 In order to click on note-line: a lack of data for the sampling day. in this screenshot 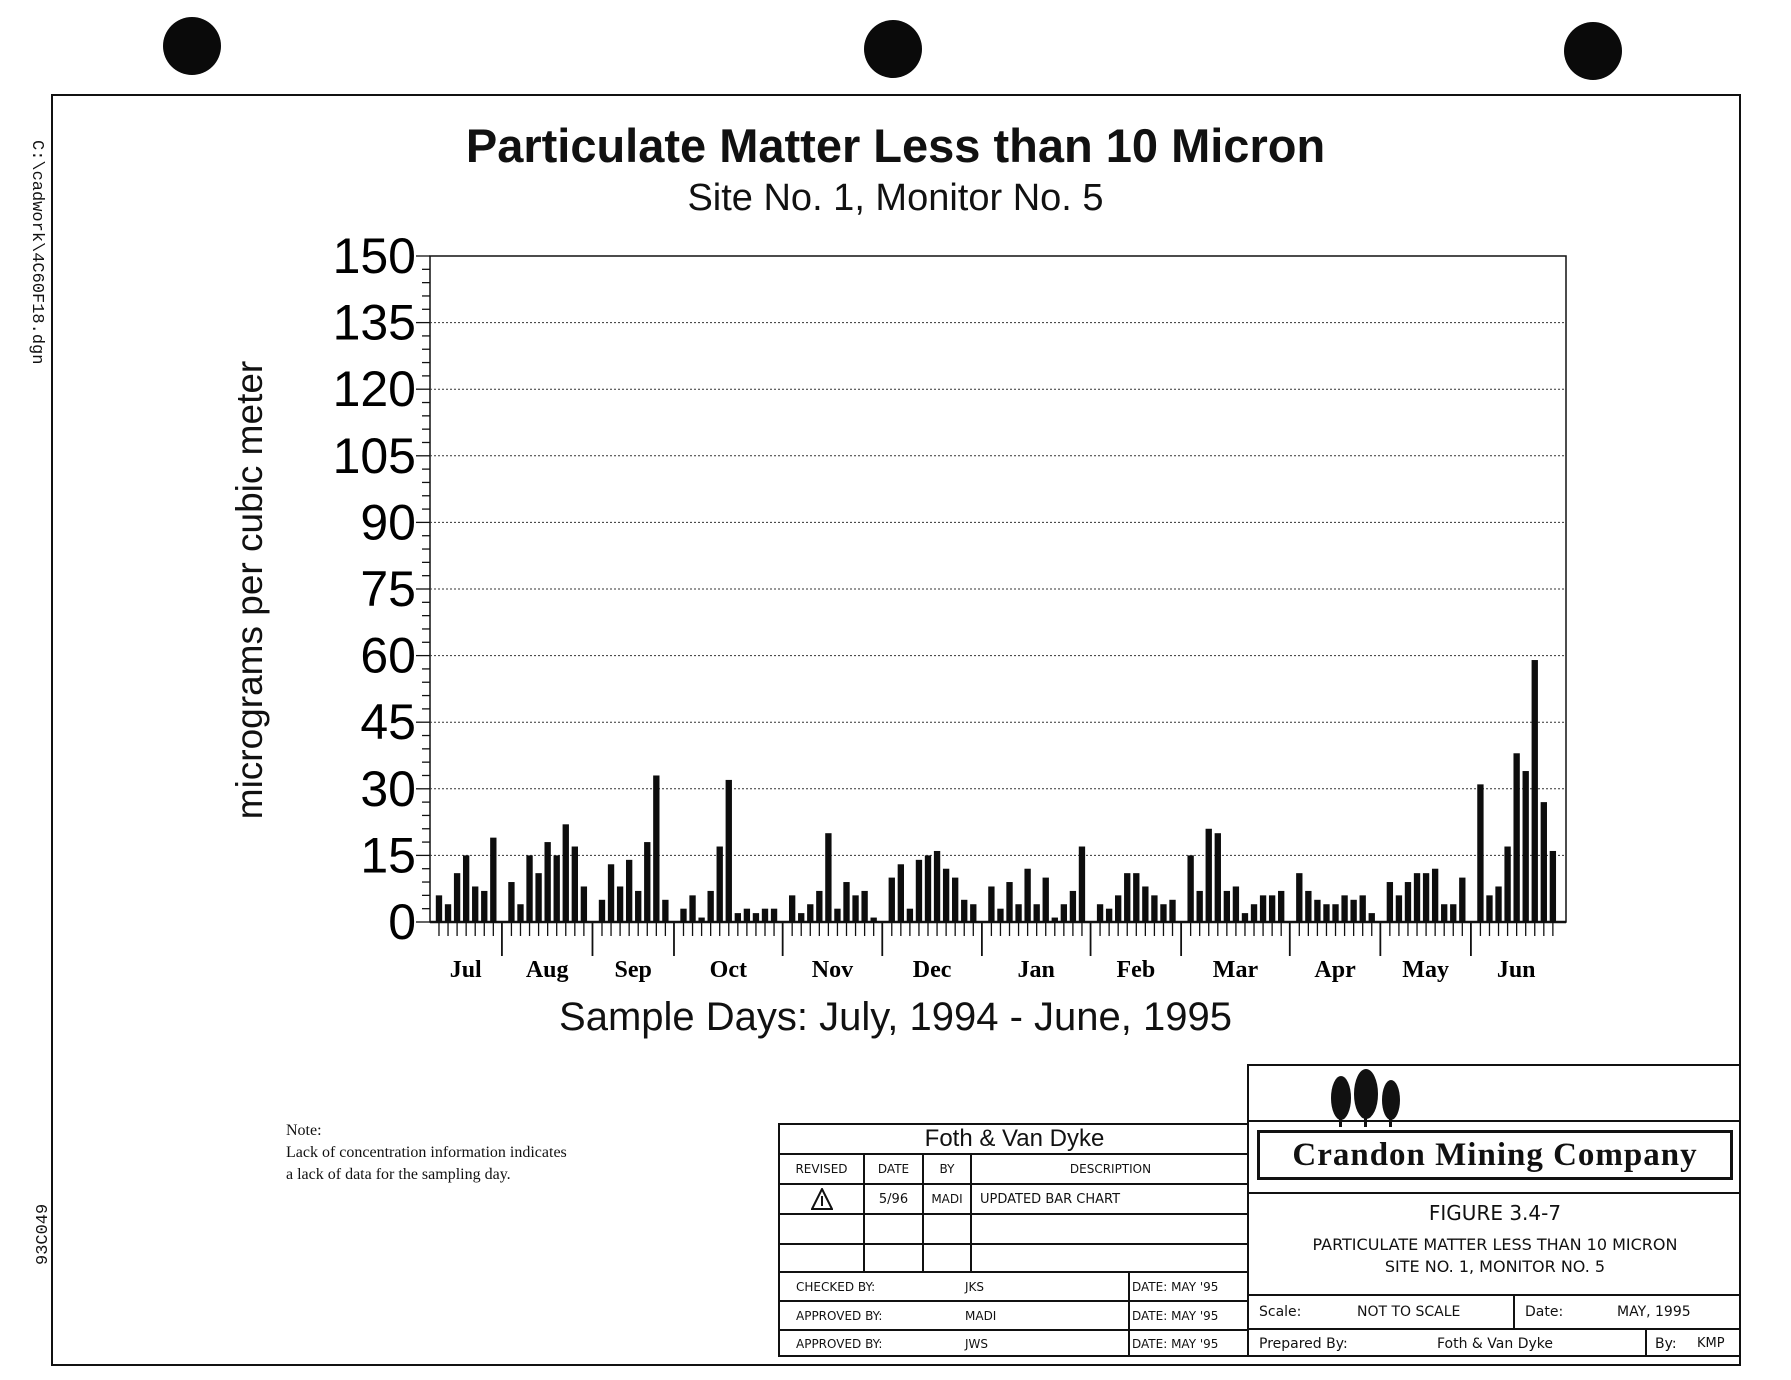, I will do `click(398, 1174)`.